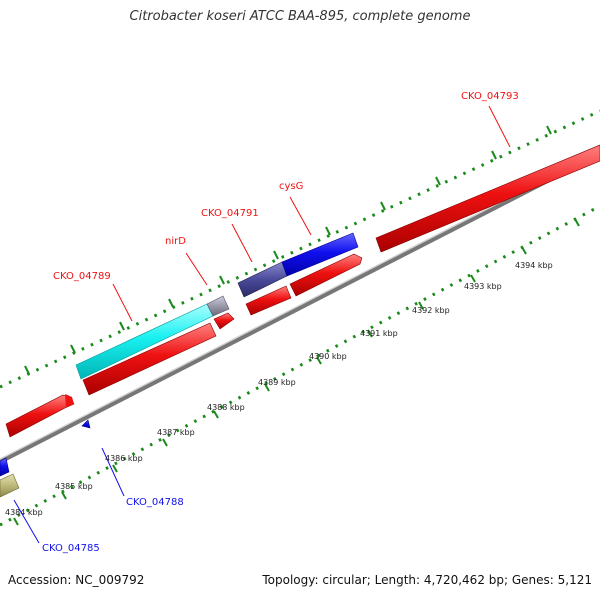 The image size is (600, 600). I want to click on scale-4386: 4386 kbp, so click(124, 458).